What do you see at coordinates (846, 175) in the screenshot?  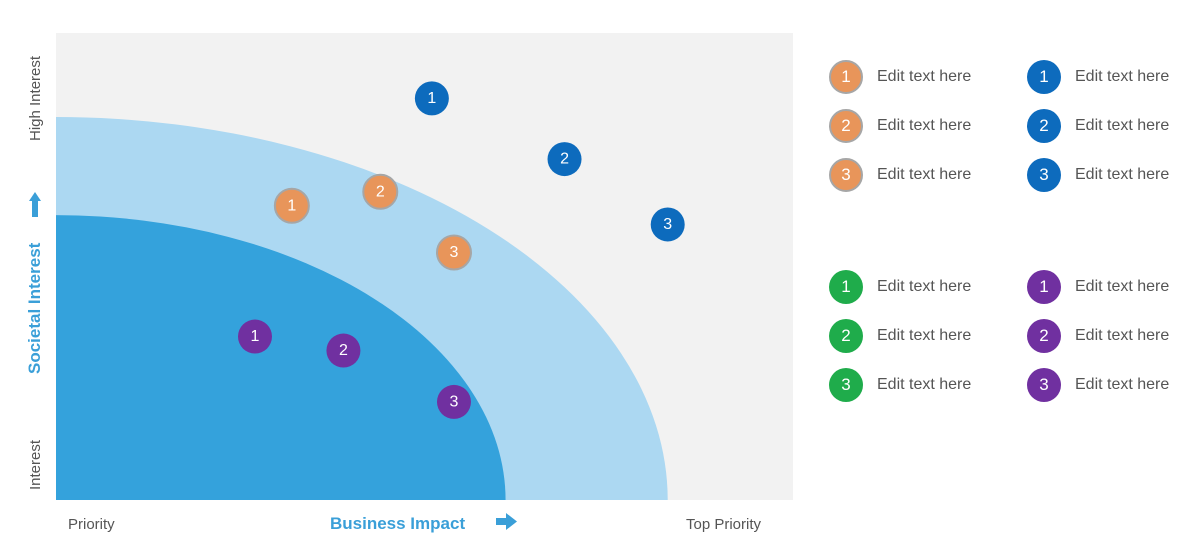 I see `legend-badge-orange: 3` at bounding box center [846, 175].